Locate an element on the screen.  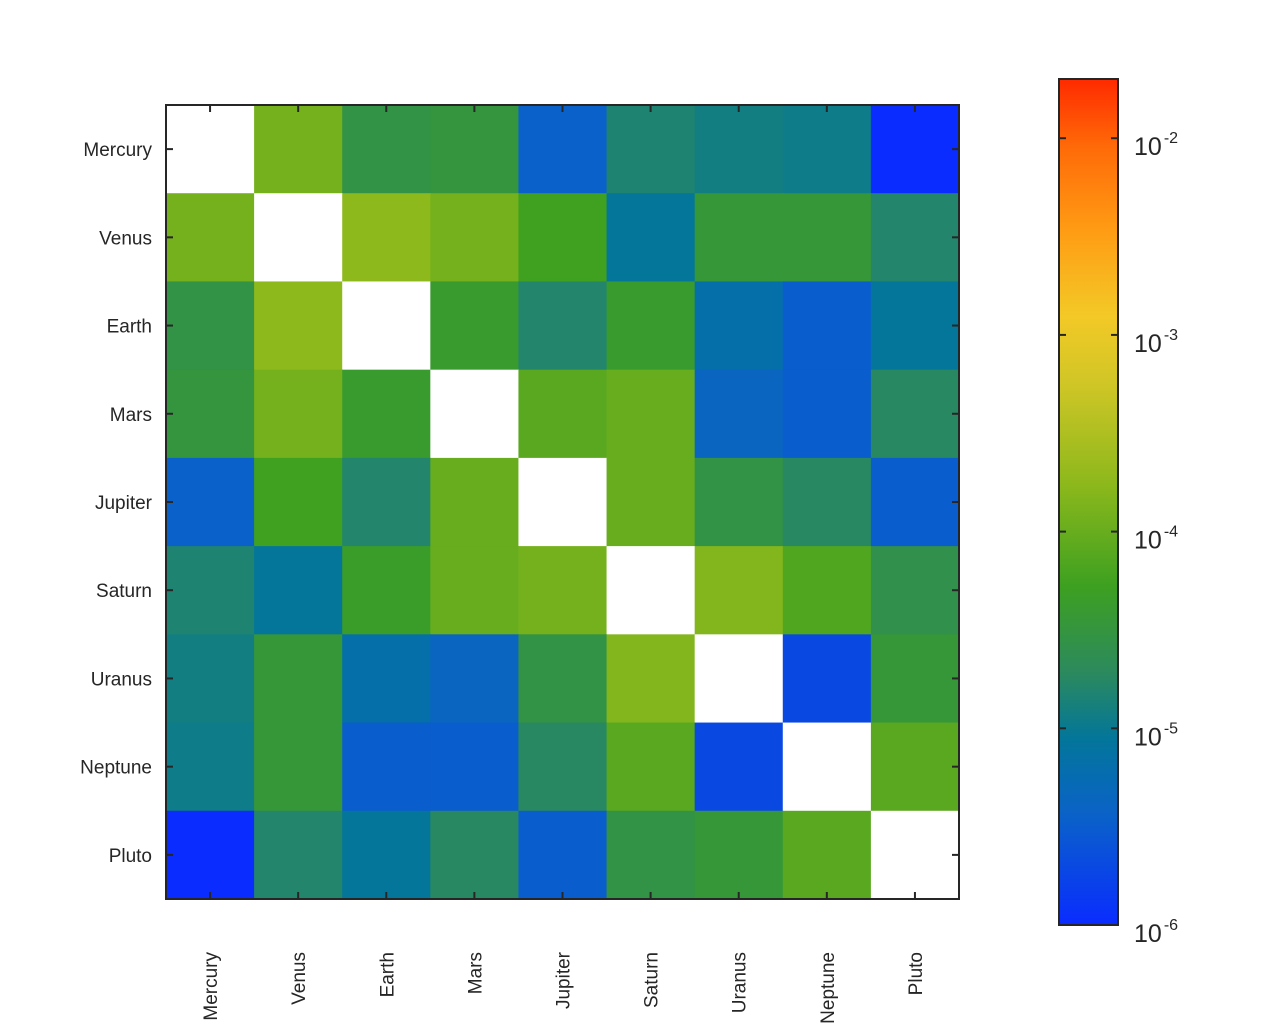
heatmap-cell-venus-mercury is located at coordinates (210, 238).